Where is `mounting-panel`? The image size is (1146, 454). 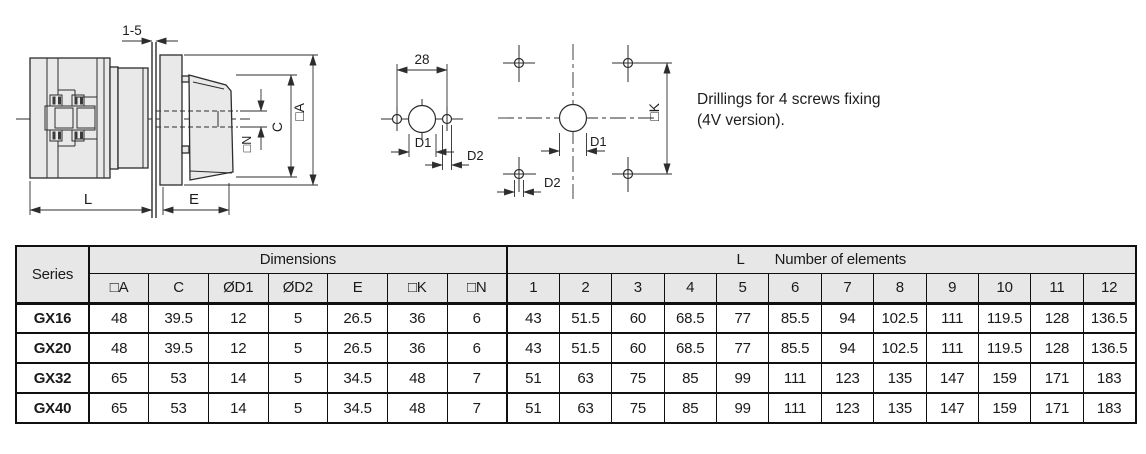
mounting-panel is located at coordinates (154, 130).